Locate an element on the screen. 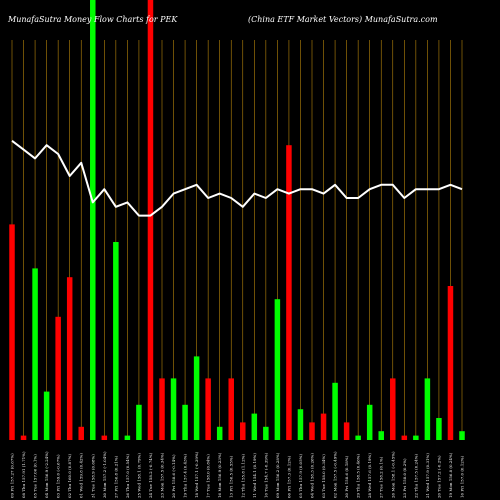 The height and width of the screenshot is (500, 500). x-tick-label: 16 Fri 157.0 (0.12%) is located at coordinates (462, 476).